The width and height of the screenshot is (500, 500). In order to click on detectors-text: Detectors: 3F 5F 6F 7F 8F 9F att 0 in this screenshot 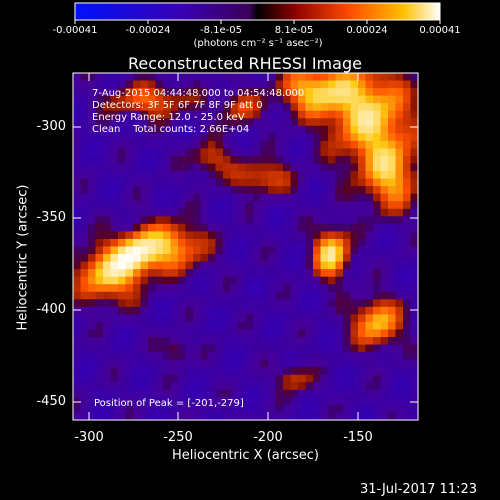, I will do `click(177, 105)`.